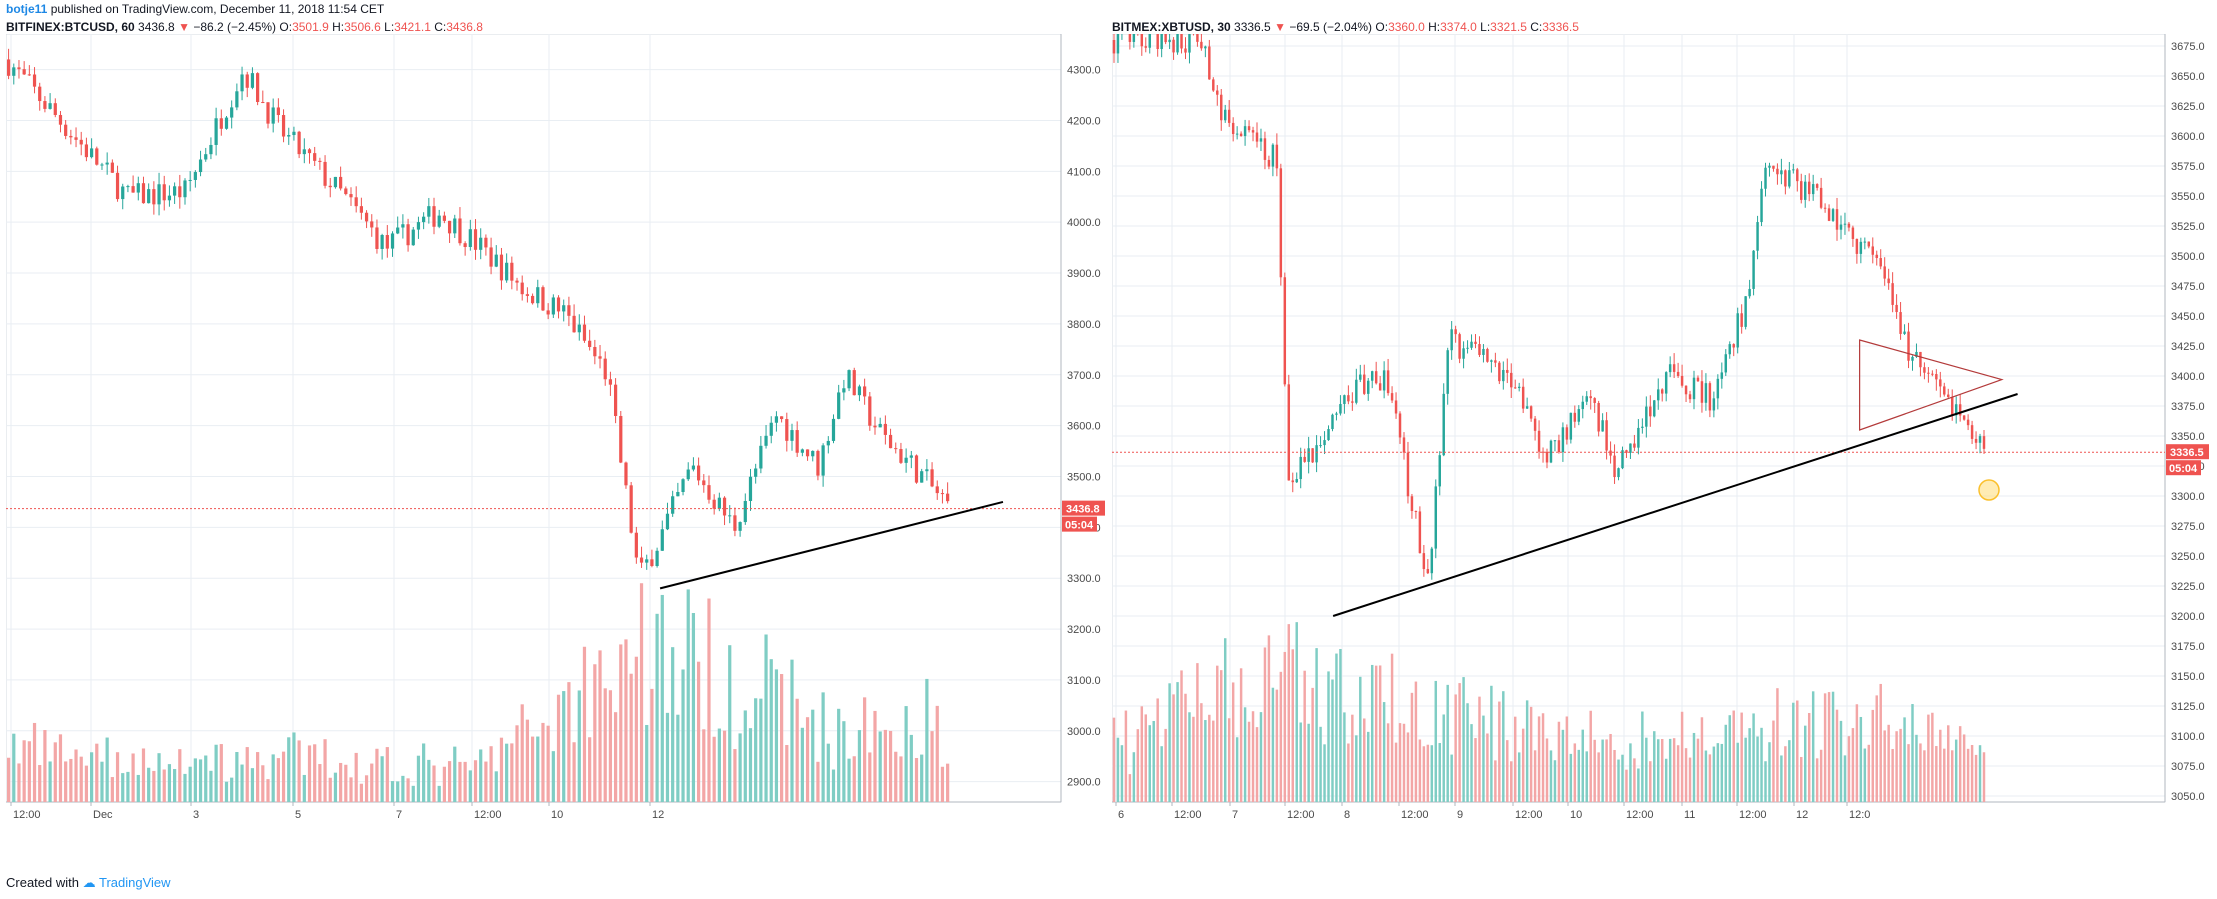 This screenshot has height=899, width=2217. Describe the element at coordinates (2188, 137) in the screenshot. I see `price-tick-label: 3600.0` at that location.